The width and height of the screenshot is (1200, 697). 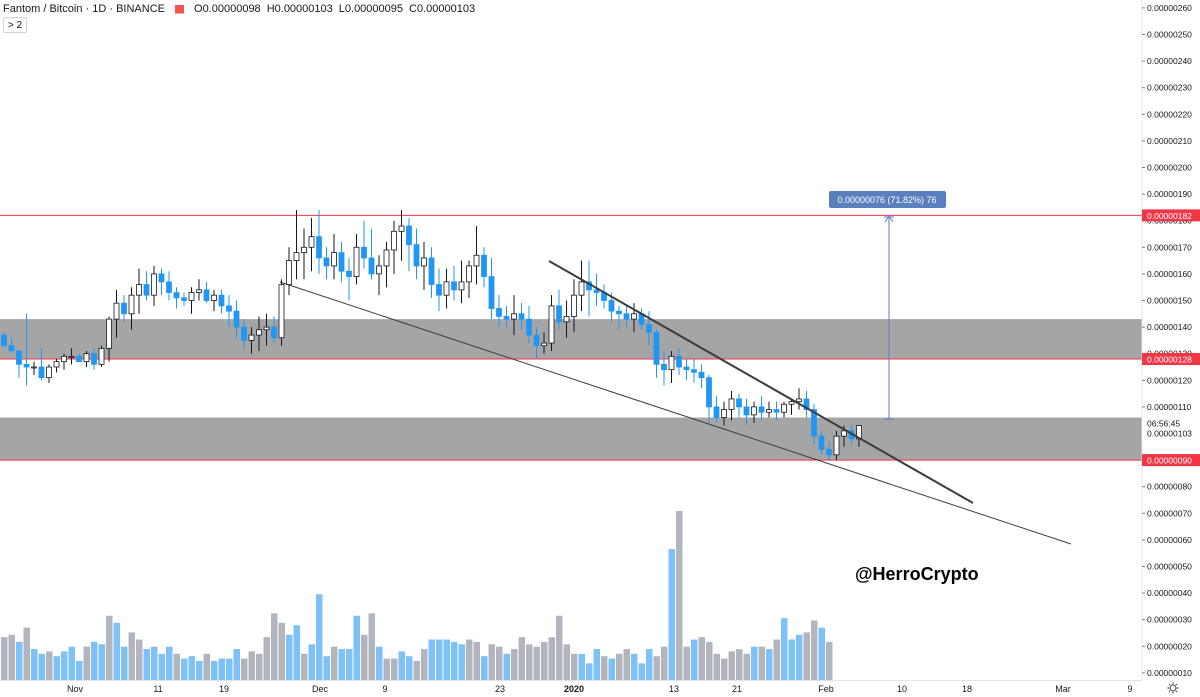 What do you see at coordinates (1173, 688) in the screenshot?
I see `gear-icon` at bounding box center [1173, 688].